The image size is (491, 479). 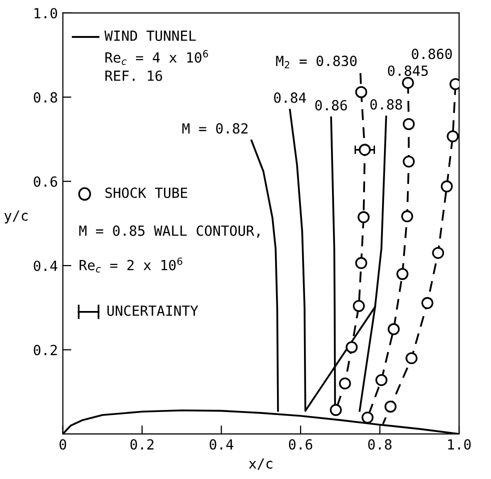 I want to click on y-tick-label: 1.0, so click(x=46, y=13).